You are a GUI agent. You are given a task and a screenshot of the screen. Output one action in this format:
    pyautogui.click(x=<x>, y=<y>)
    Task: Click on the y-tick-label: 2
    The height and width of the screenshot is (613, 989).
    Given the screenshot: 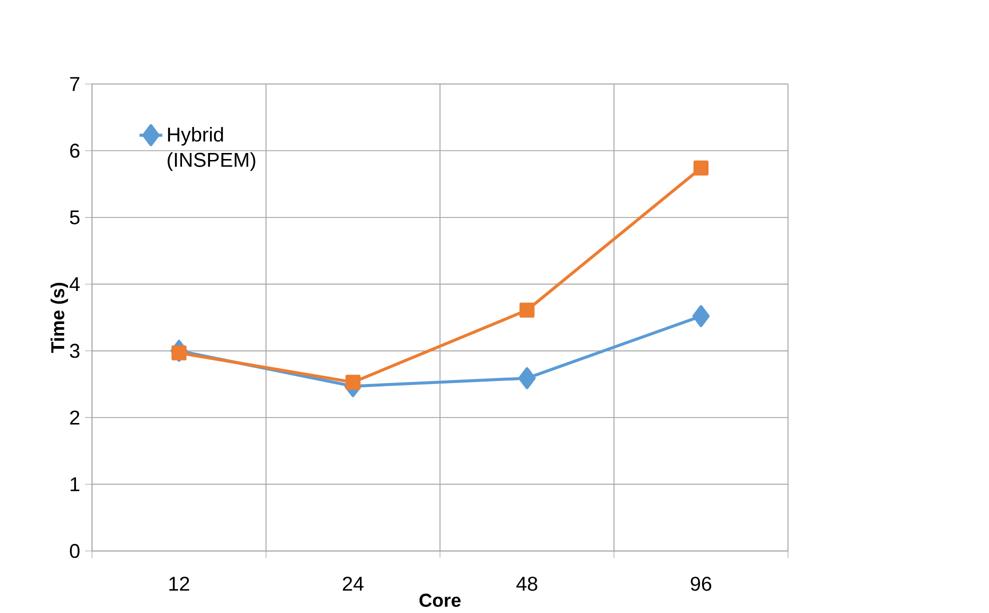 What is the action you would take?
    pyautogui.click(x=75, y=417)
    